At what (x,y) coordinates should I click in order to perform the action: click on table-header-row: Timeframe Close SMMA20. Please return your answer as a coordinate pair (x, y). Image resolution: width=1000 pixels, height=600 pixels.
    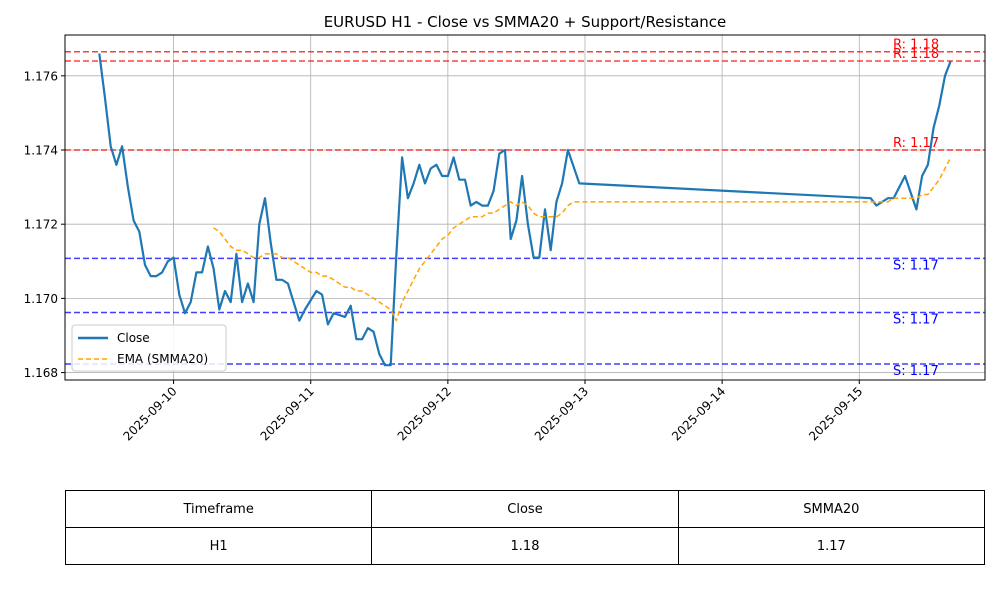
    Looking at the image, I should click on (525, 509).